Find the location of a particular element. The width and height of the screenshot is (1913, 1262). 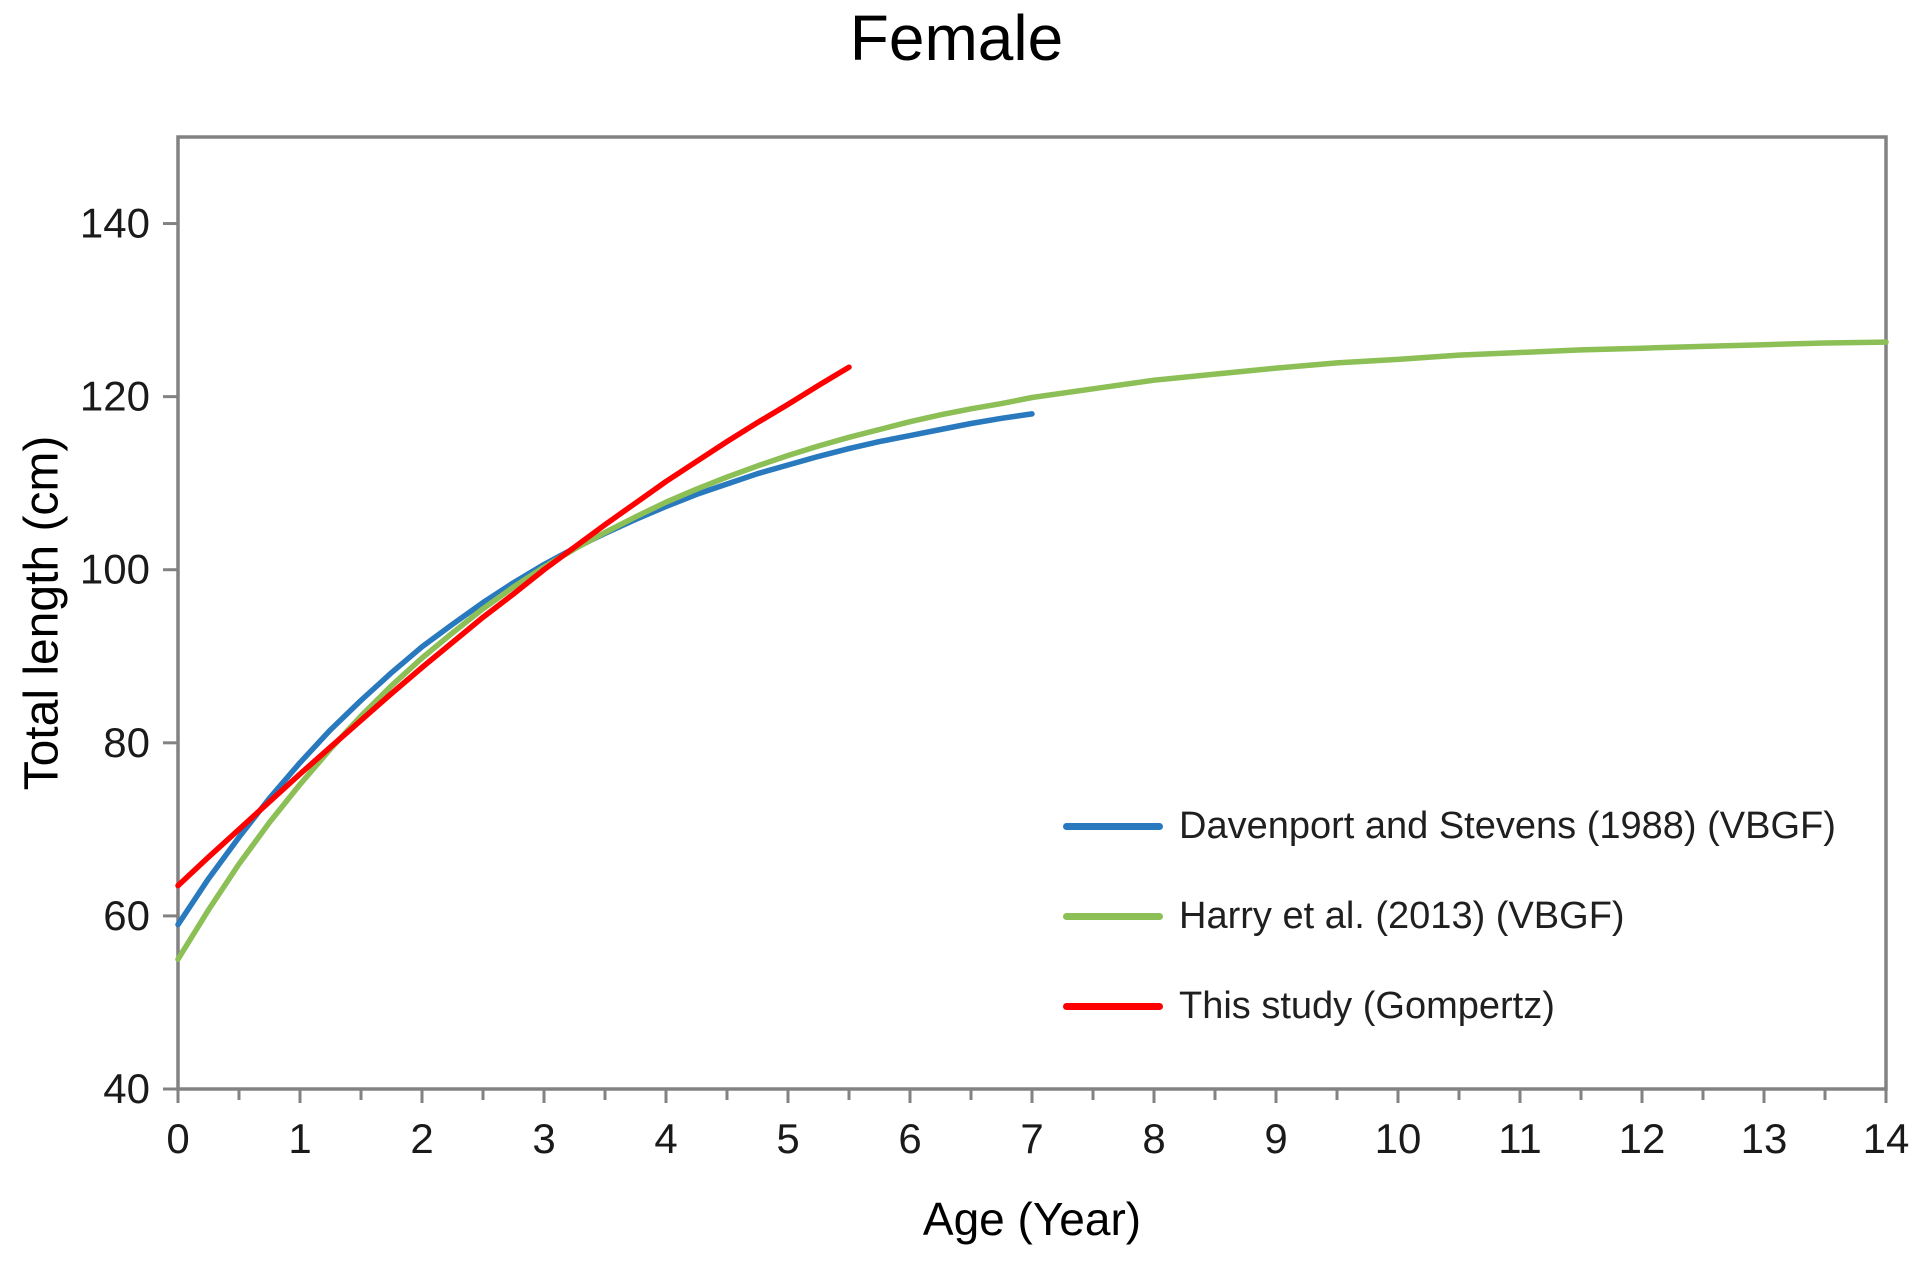

y-tick-label: 120 is located at coordinates (115, 396).